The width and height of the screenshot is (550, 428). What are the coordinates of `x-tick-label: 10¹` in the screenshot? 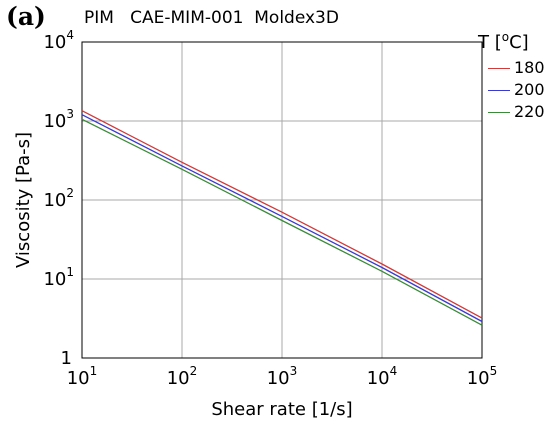 It's located at (82, 376).